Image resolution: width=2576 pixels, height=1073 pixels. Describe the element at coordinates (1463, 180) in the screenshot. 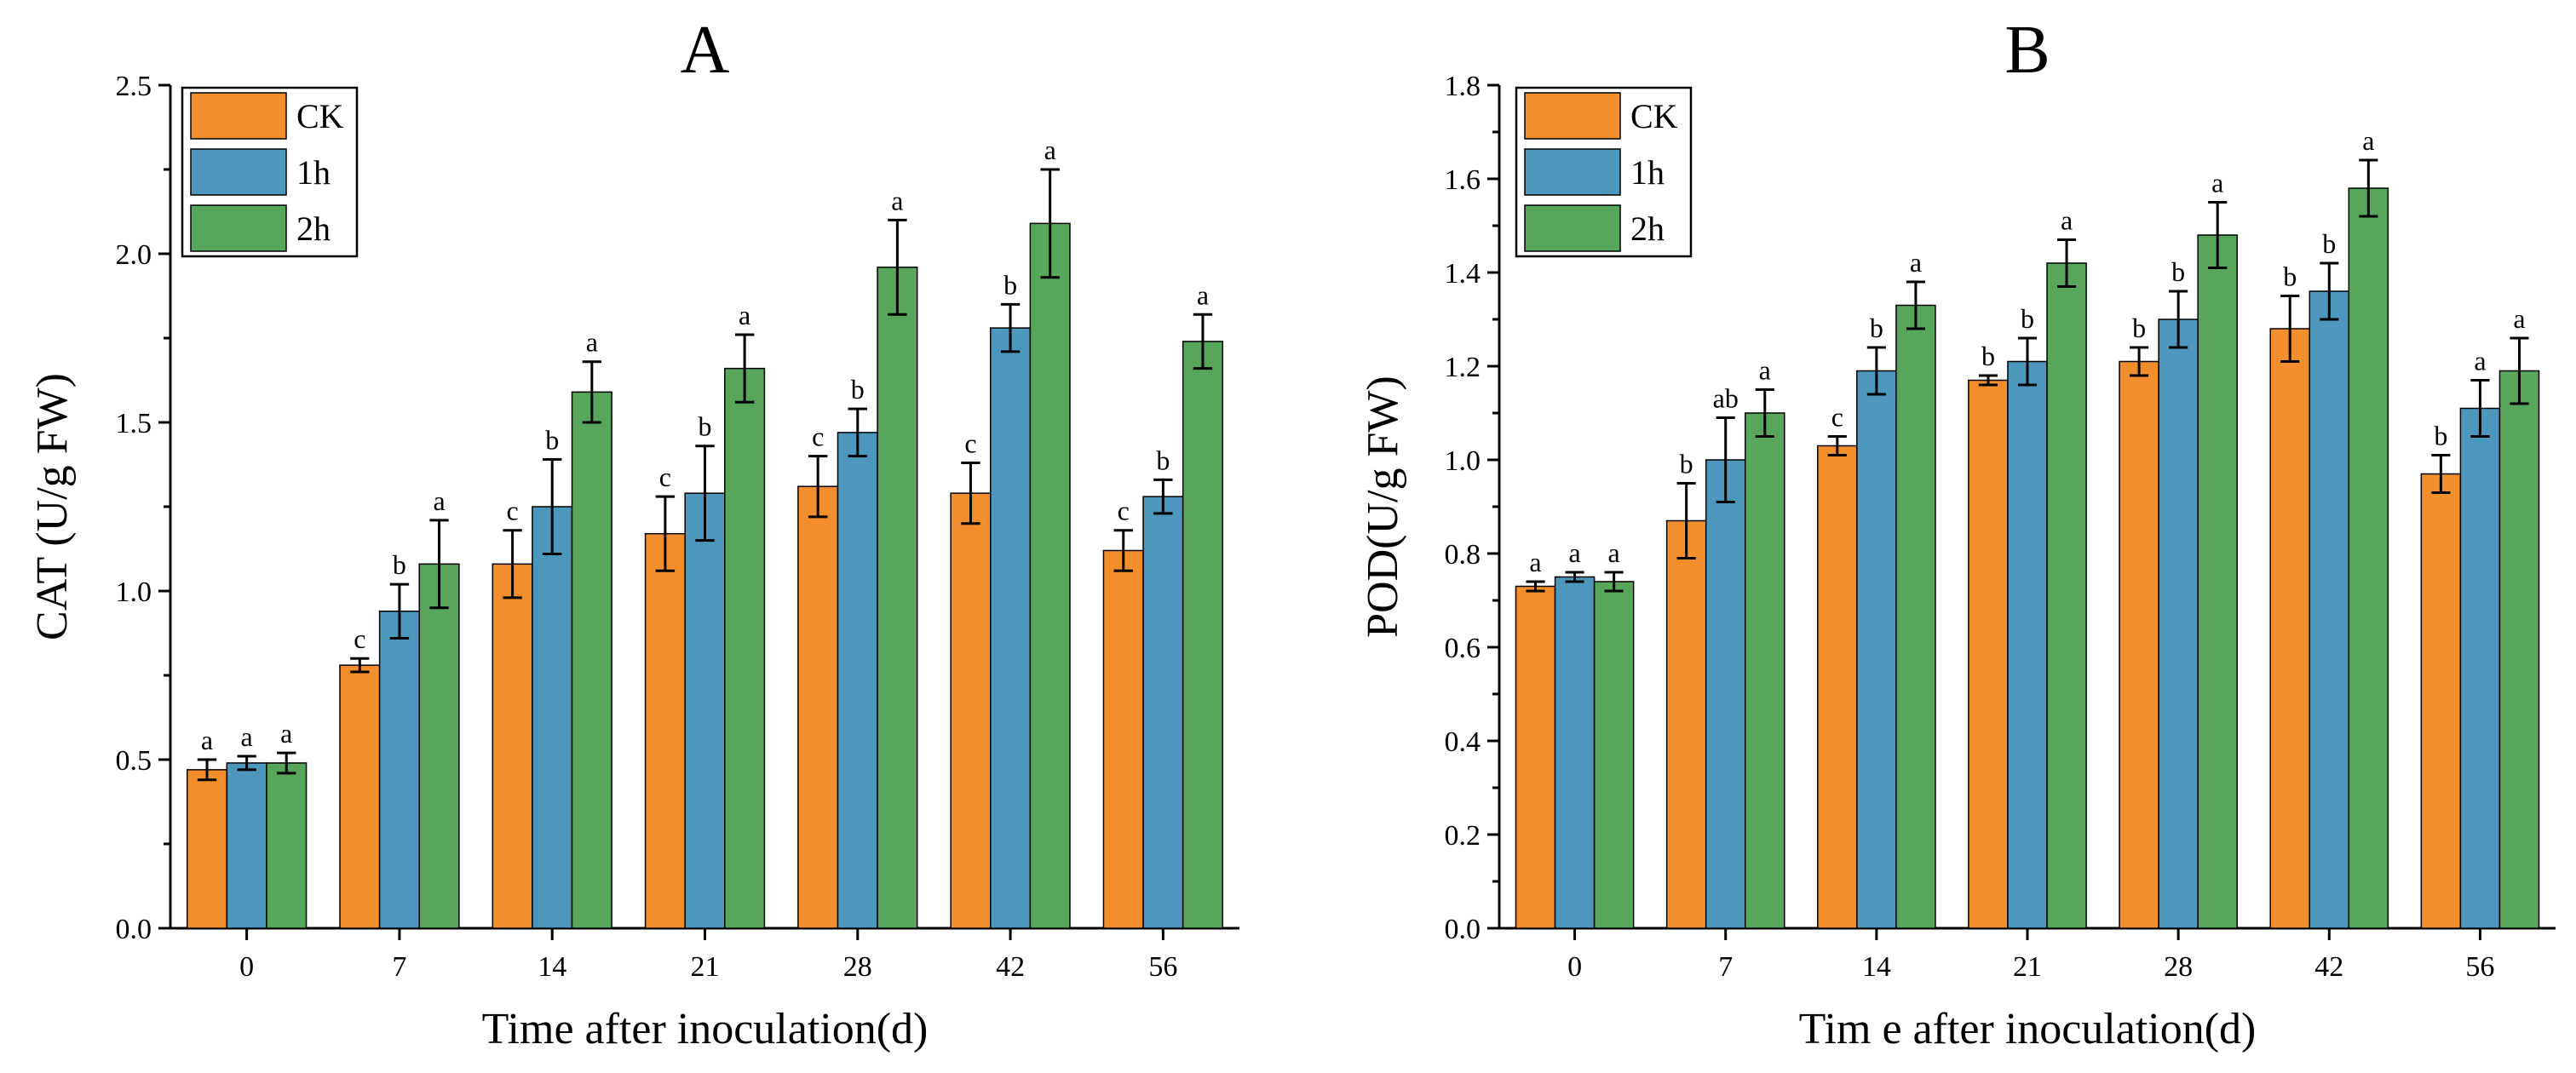

I see `y-tick-label: 1.6` at that location.